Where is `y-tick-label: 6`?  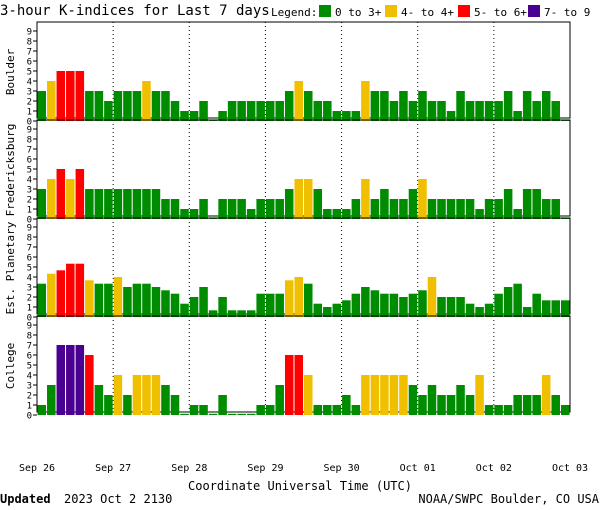
y-tick-label: 6 is located at coordinates (29, 357).